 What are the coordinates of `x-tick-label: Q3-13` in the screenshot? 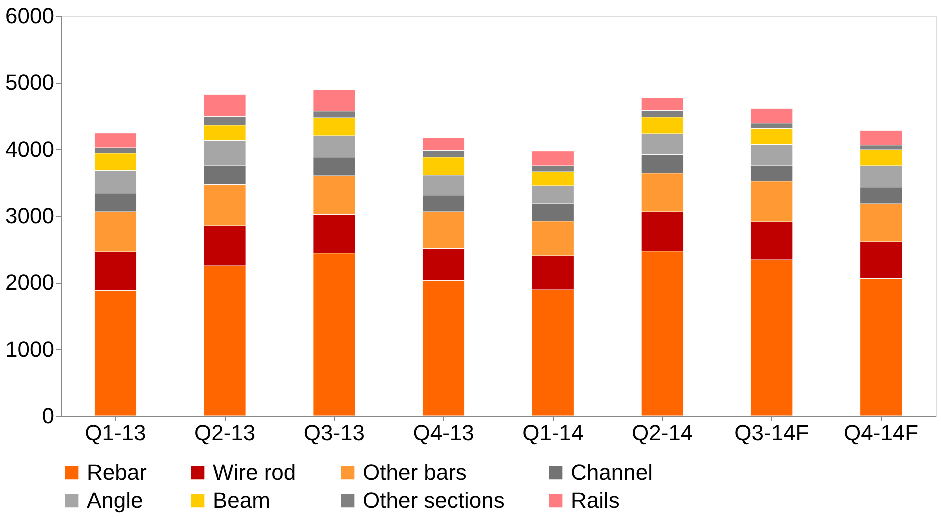 It's located at (335, 433).